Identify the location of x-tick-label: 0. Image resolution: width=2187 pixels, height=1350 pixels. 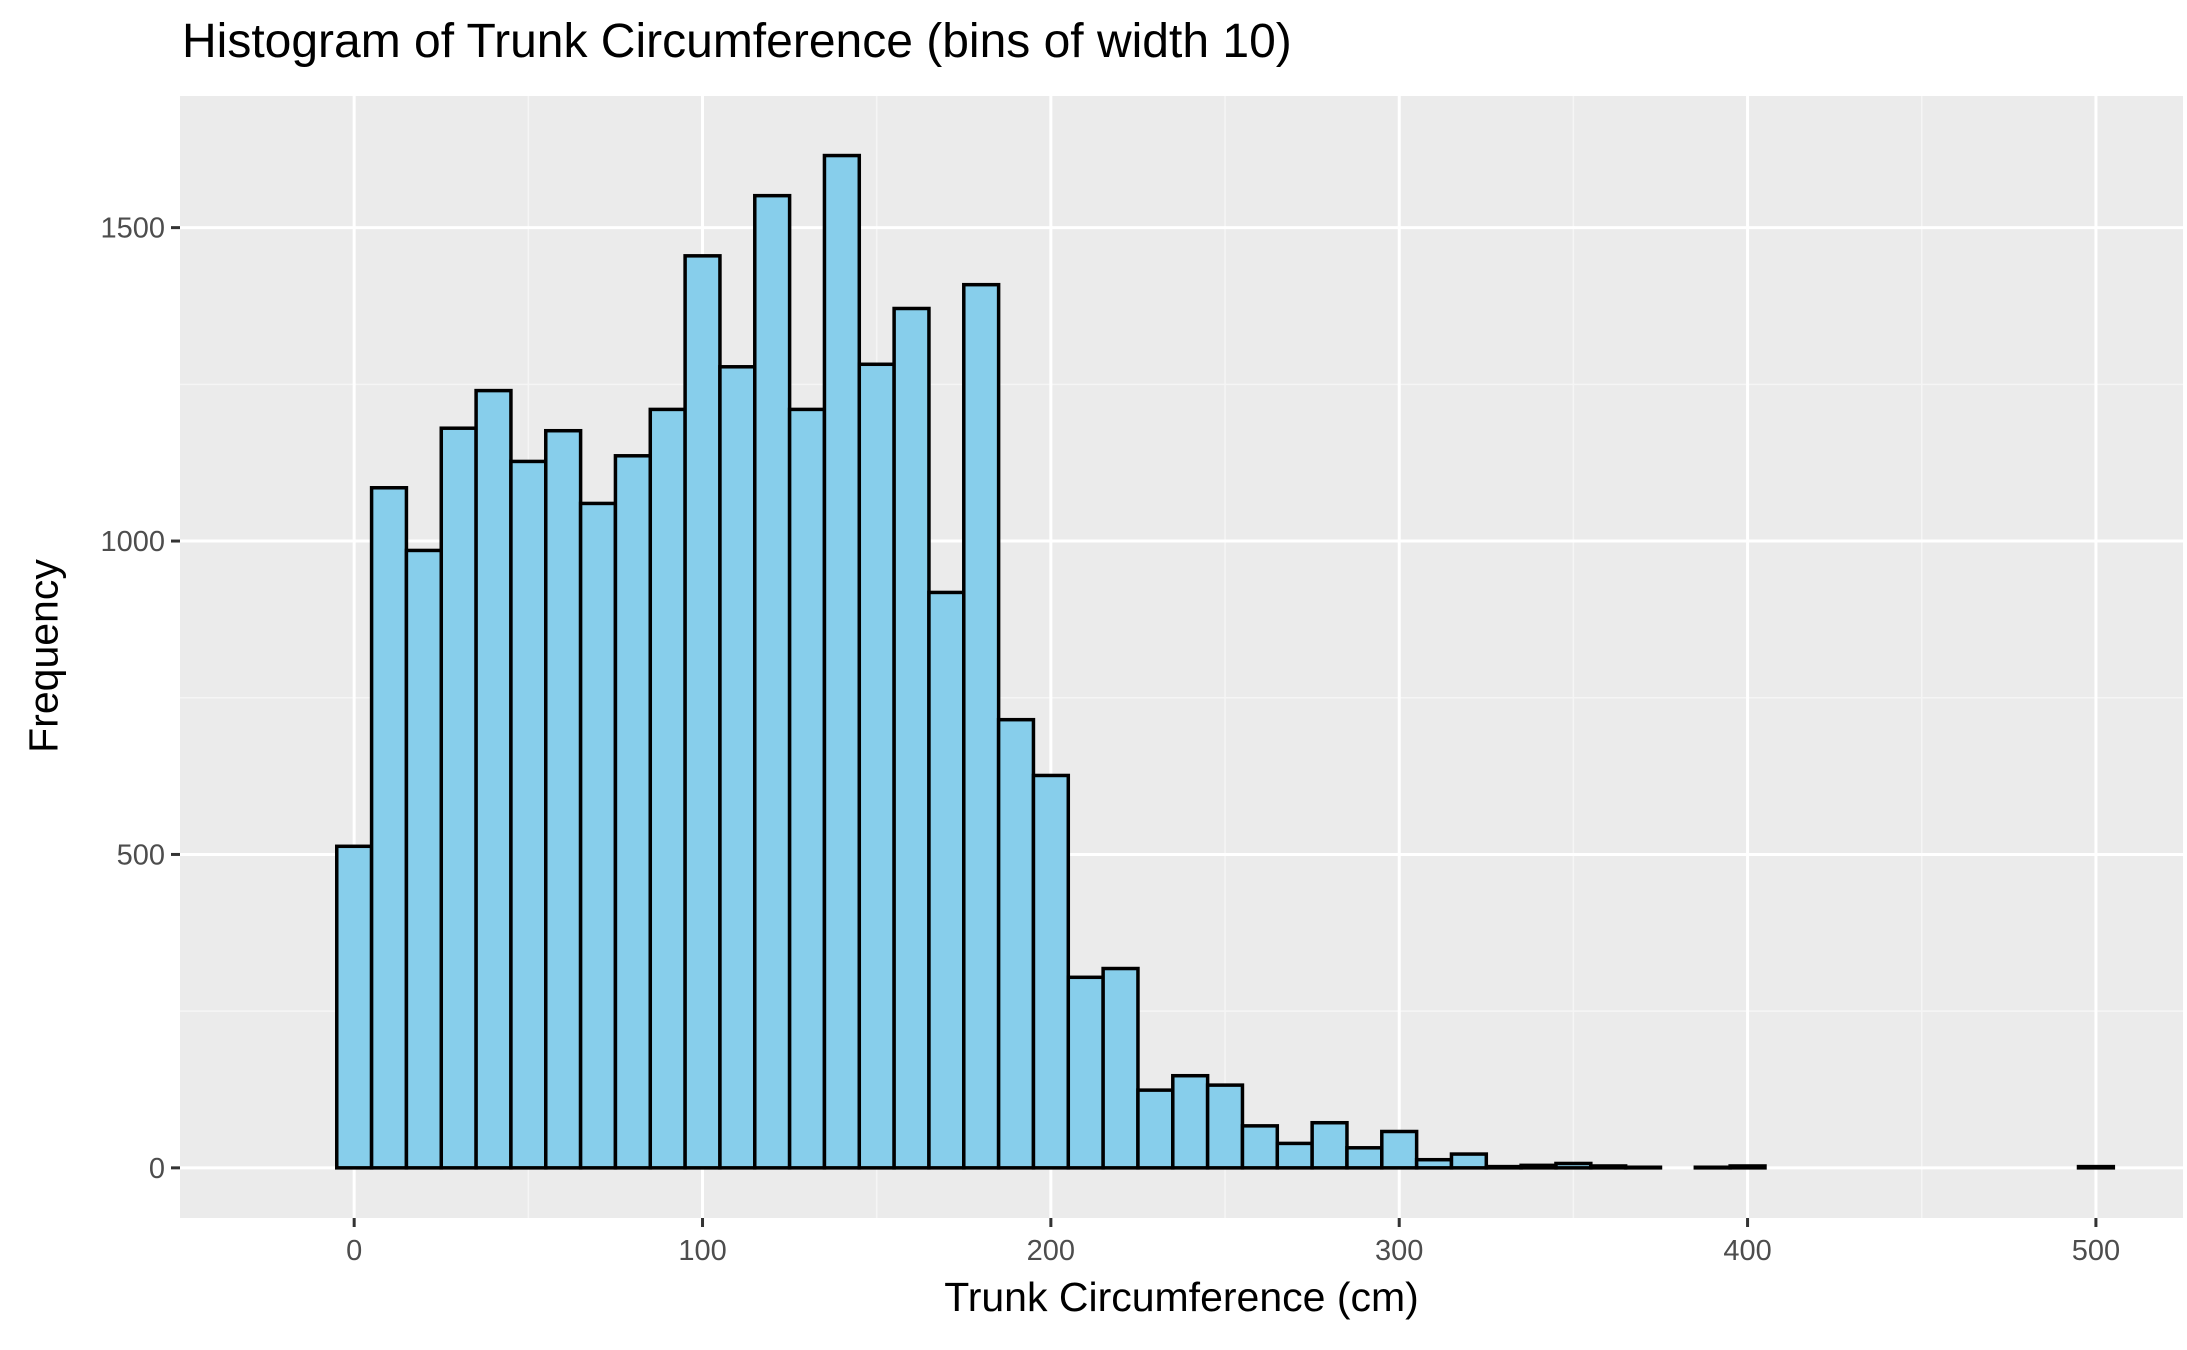
(354, 1251).